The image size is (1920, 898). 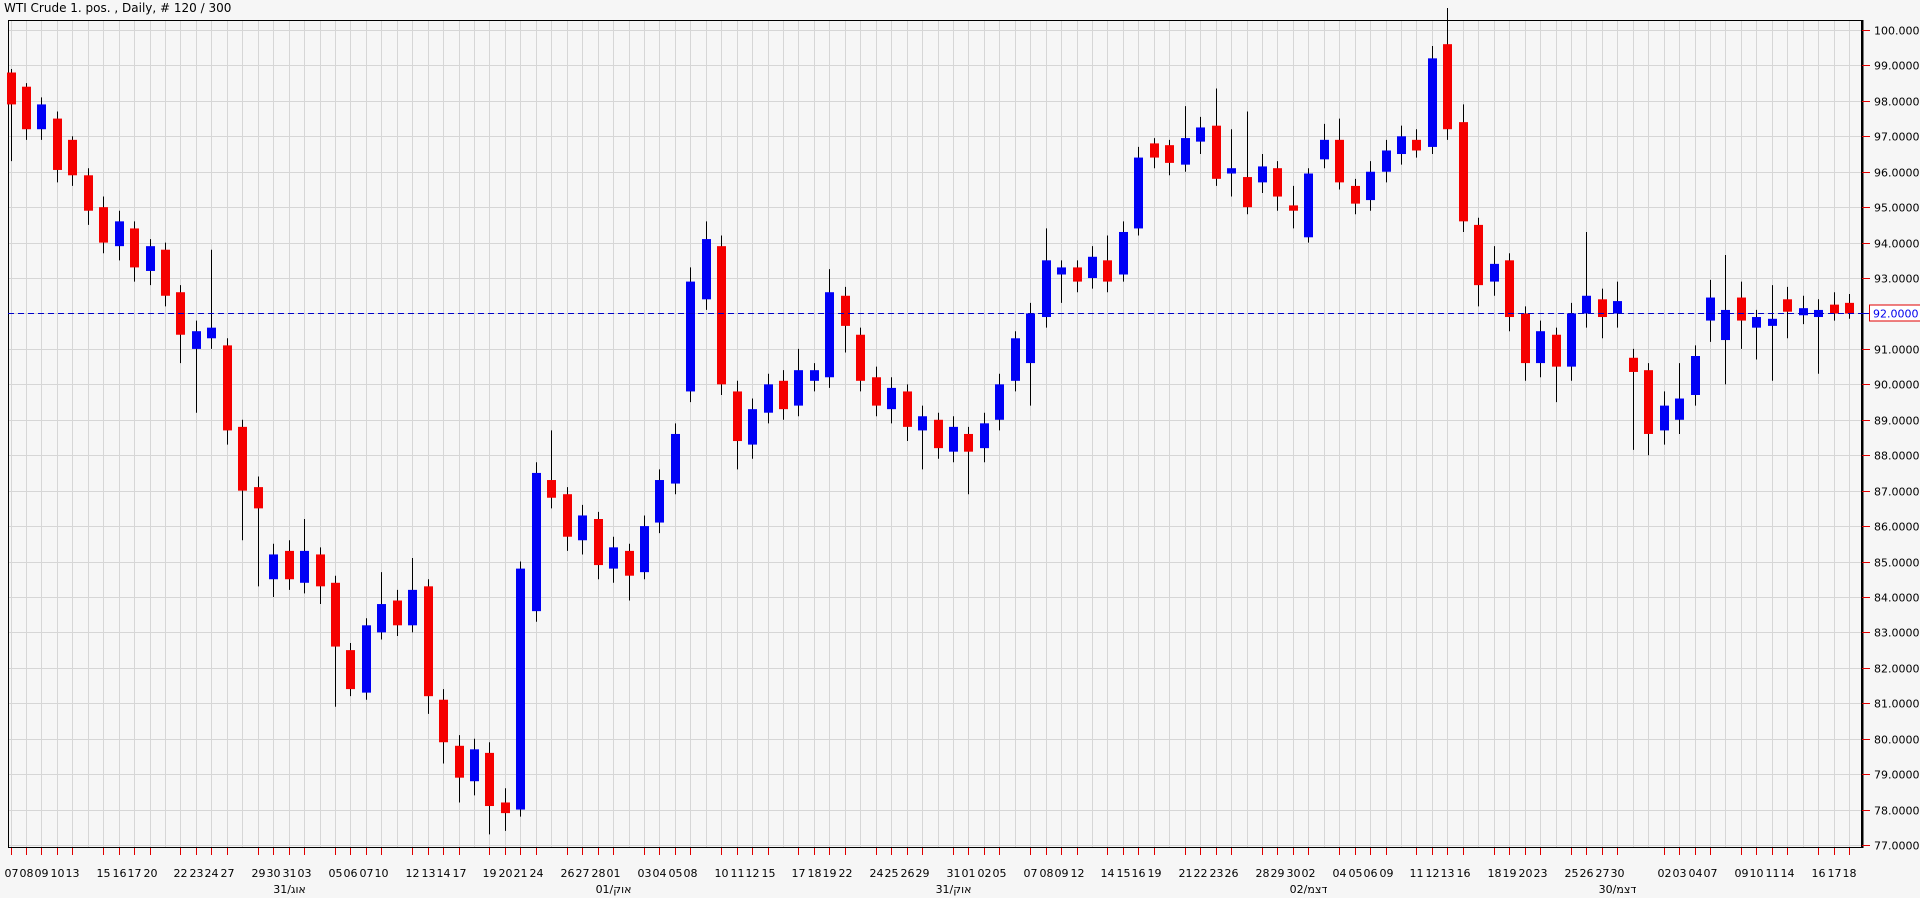 I want to click on y-axis-label: 89.0000, so click(x=1897, y=421).